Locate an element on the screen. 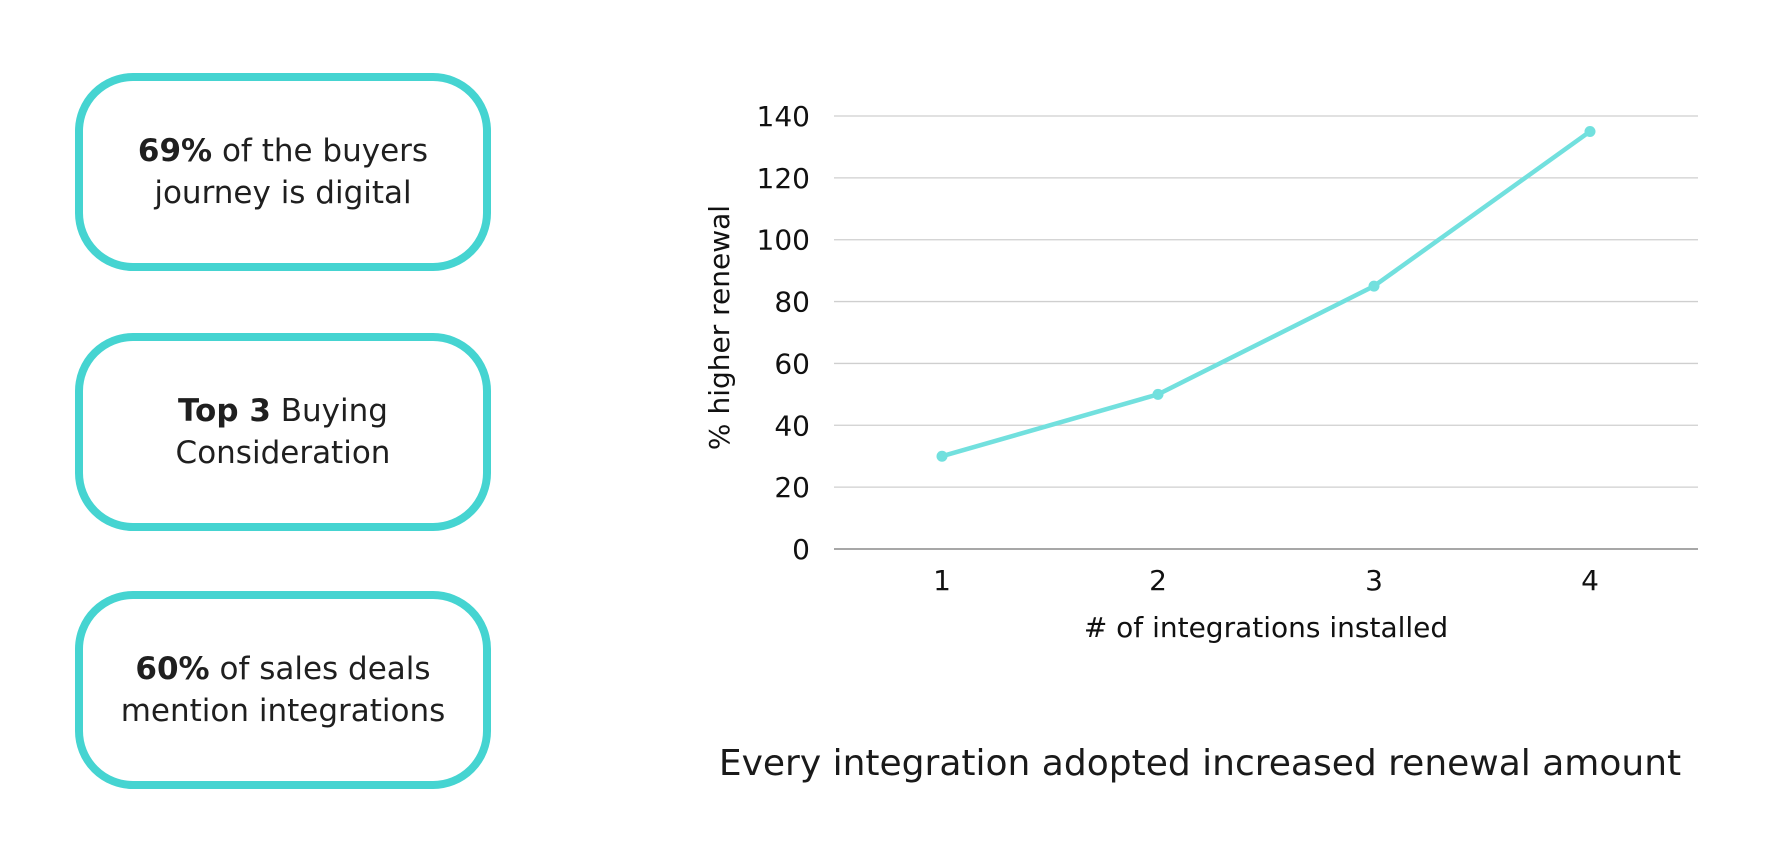  x-tick-label: 2 is located at coordinates (1158, 580).